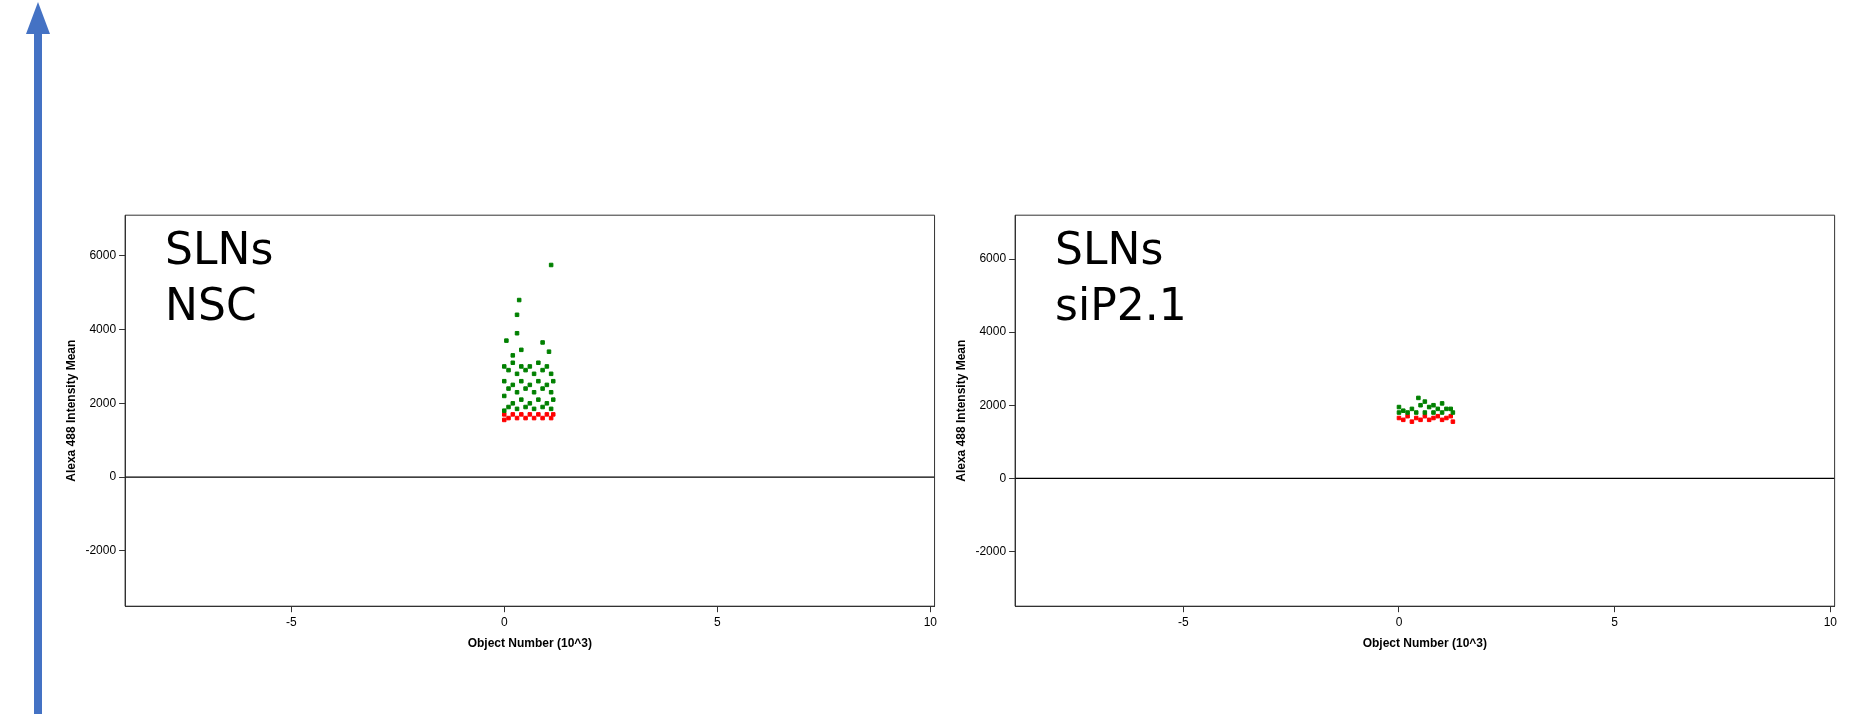 The height and width of the screenshot is (714, 1859). Describe the element at coordinates (211, 304) in the screenshot. I see `annotation: NSC` at that location.